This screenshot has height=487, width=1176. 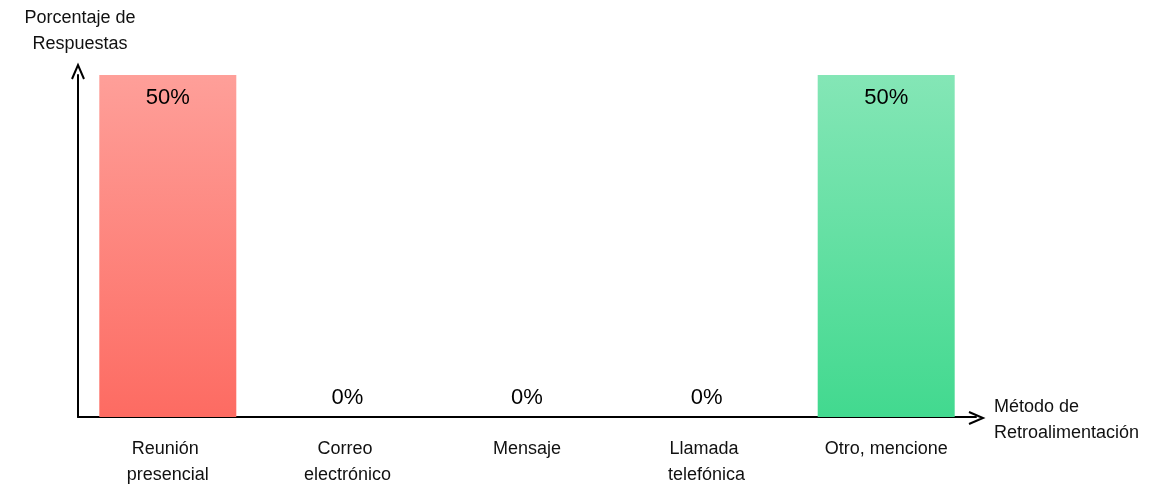 What do you see at coordinates (527, 448) in the screenshot?
I see `x-tick-label: Mensaje` at bounding box center [527, 448].